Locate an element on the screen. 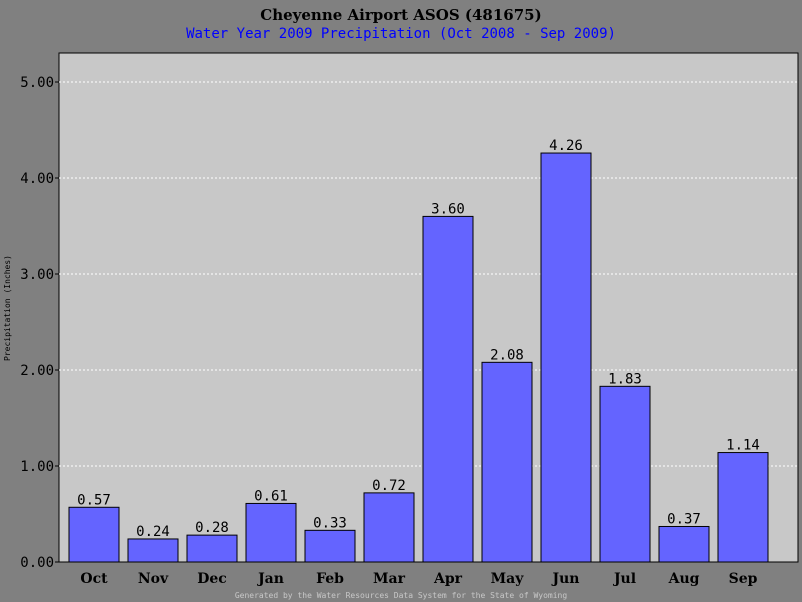 The height and width of the screenshot is (602, 802). x-axis-categories: Oct Nov Dec Jan Feb Mar Apr May Jun Jul Aug Sep is located at coordinates (418, 579).